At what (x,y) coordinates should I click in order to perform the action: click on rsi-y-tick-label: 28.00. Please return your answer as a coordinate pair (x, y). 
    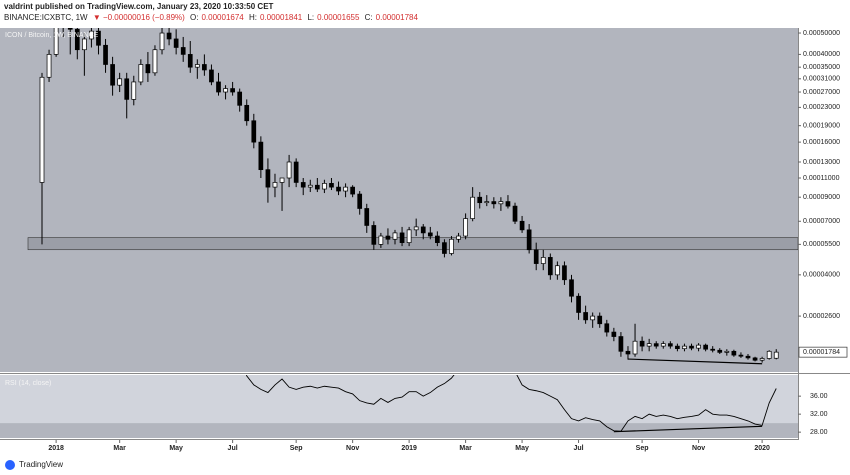
    Looking at the image, I should click on (819, 432).